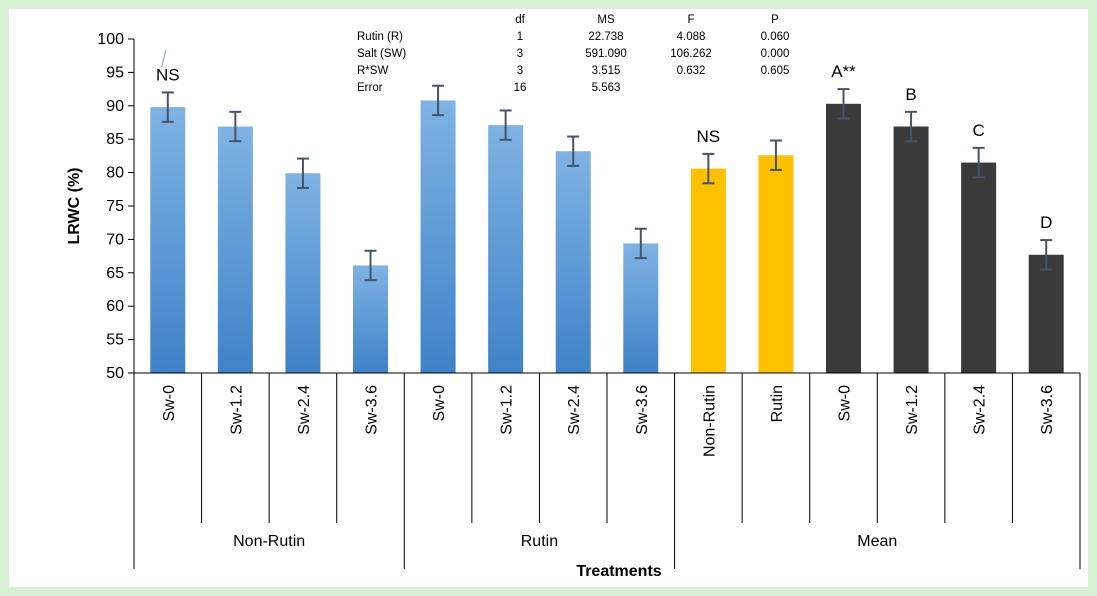  I want to click on anova-cell: 0.632, so click(691, 71).